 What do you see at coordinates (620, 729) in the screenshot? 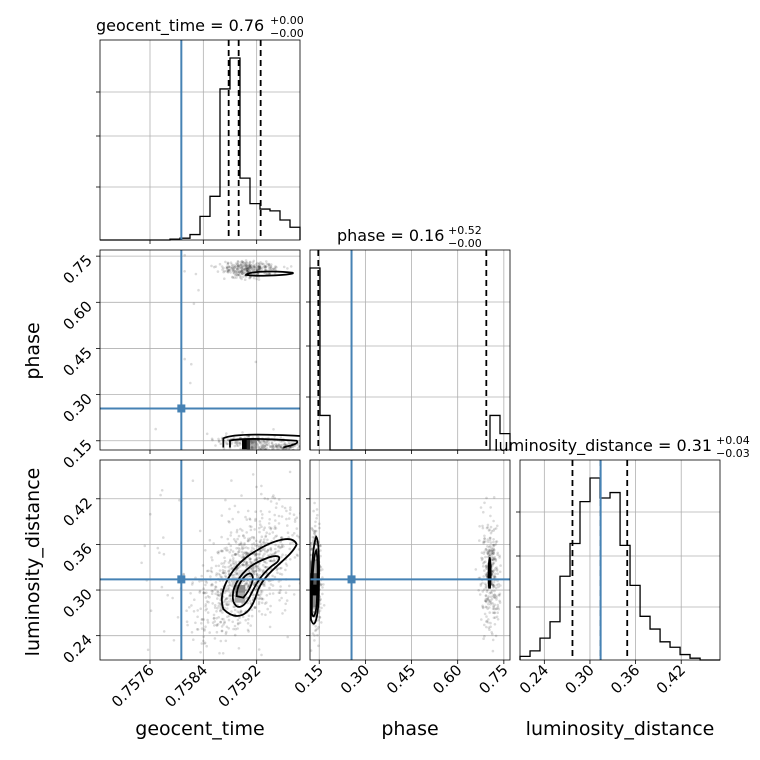
I see `x-axis-label-luminosity-distance: luminosity_distance` at bounding box center [620, 729].